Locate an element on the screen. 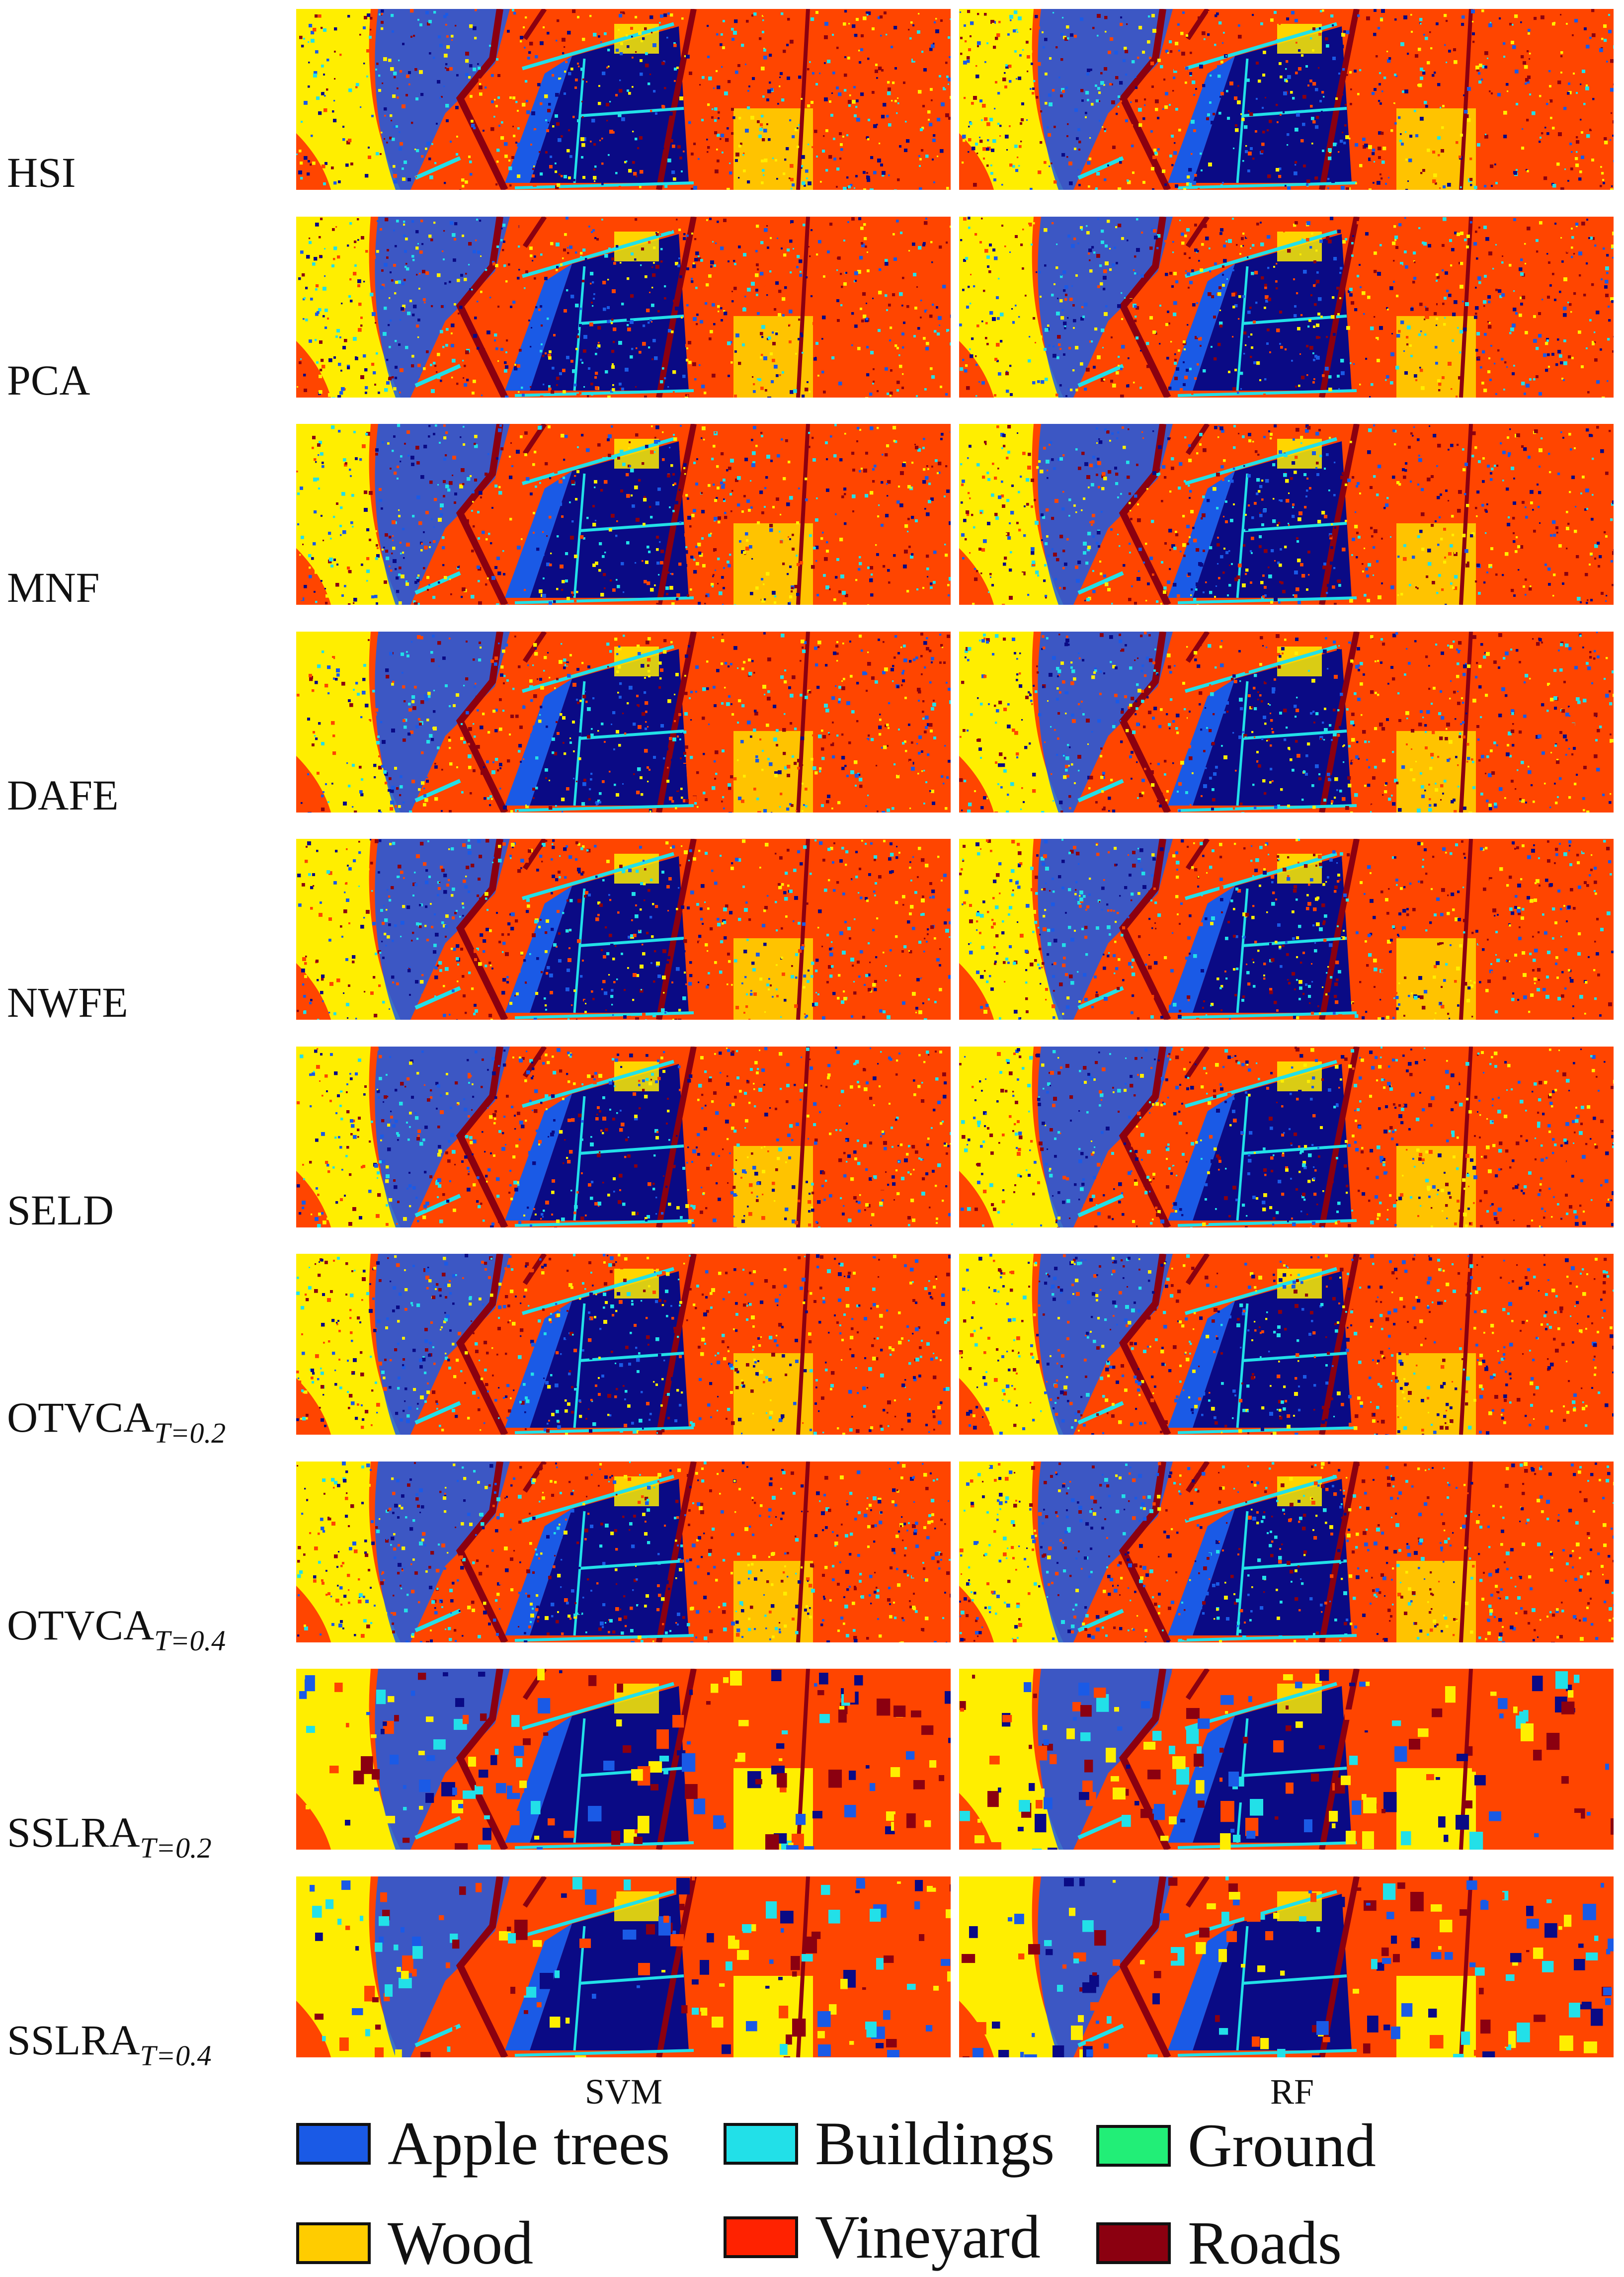 The width and height of the screenshot is (1624, 2277). row-label: PCA is located at coordinates (48, 381).